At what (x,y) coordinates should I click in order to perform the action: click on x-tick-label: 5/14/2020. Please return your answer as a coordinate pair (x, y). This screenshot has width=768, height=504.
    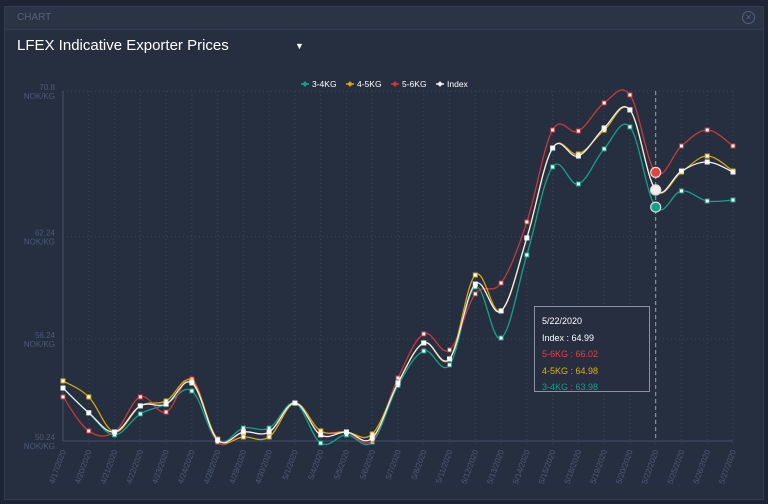
    Looking at the image, I should click on (521, 466).